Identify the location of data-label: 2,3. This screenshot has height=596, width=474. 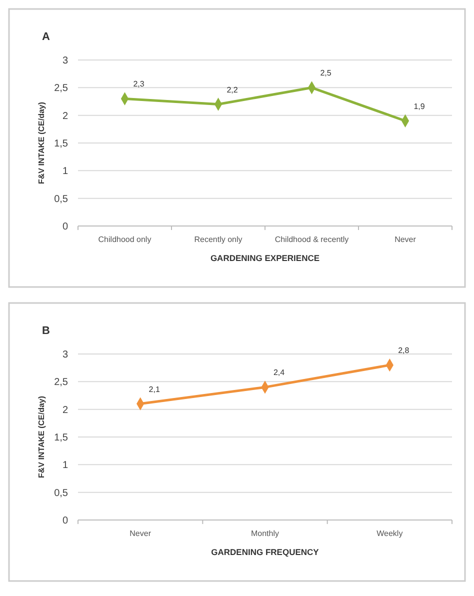
(139, 84).